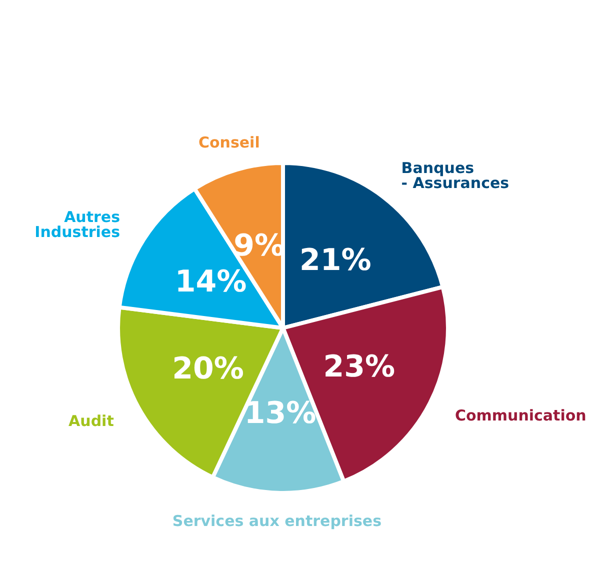 This screenshot has height=585, width=595. I want to click on data-label: 21%, so click(335, 260).